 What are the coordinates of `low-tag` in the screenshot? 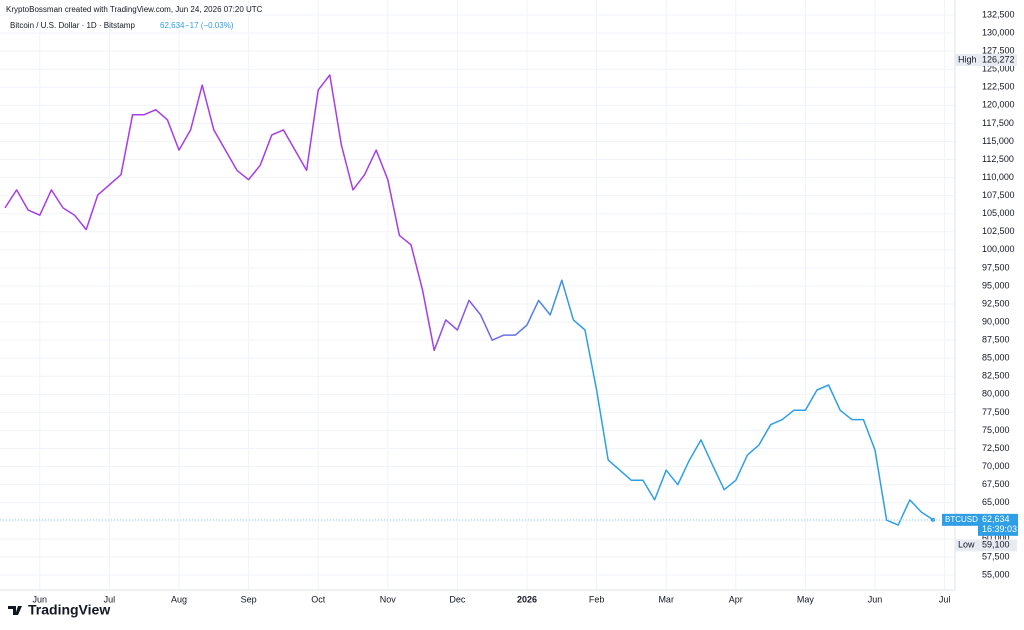 It's located at (986, 545).